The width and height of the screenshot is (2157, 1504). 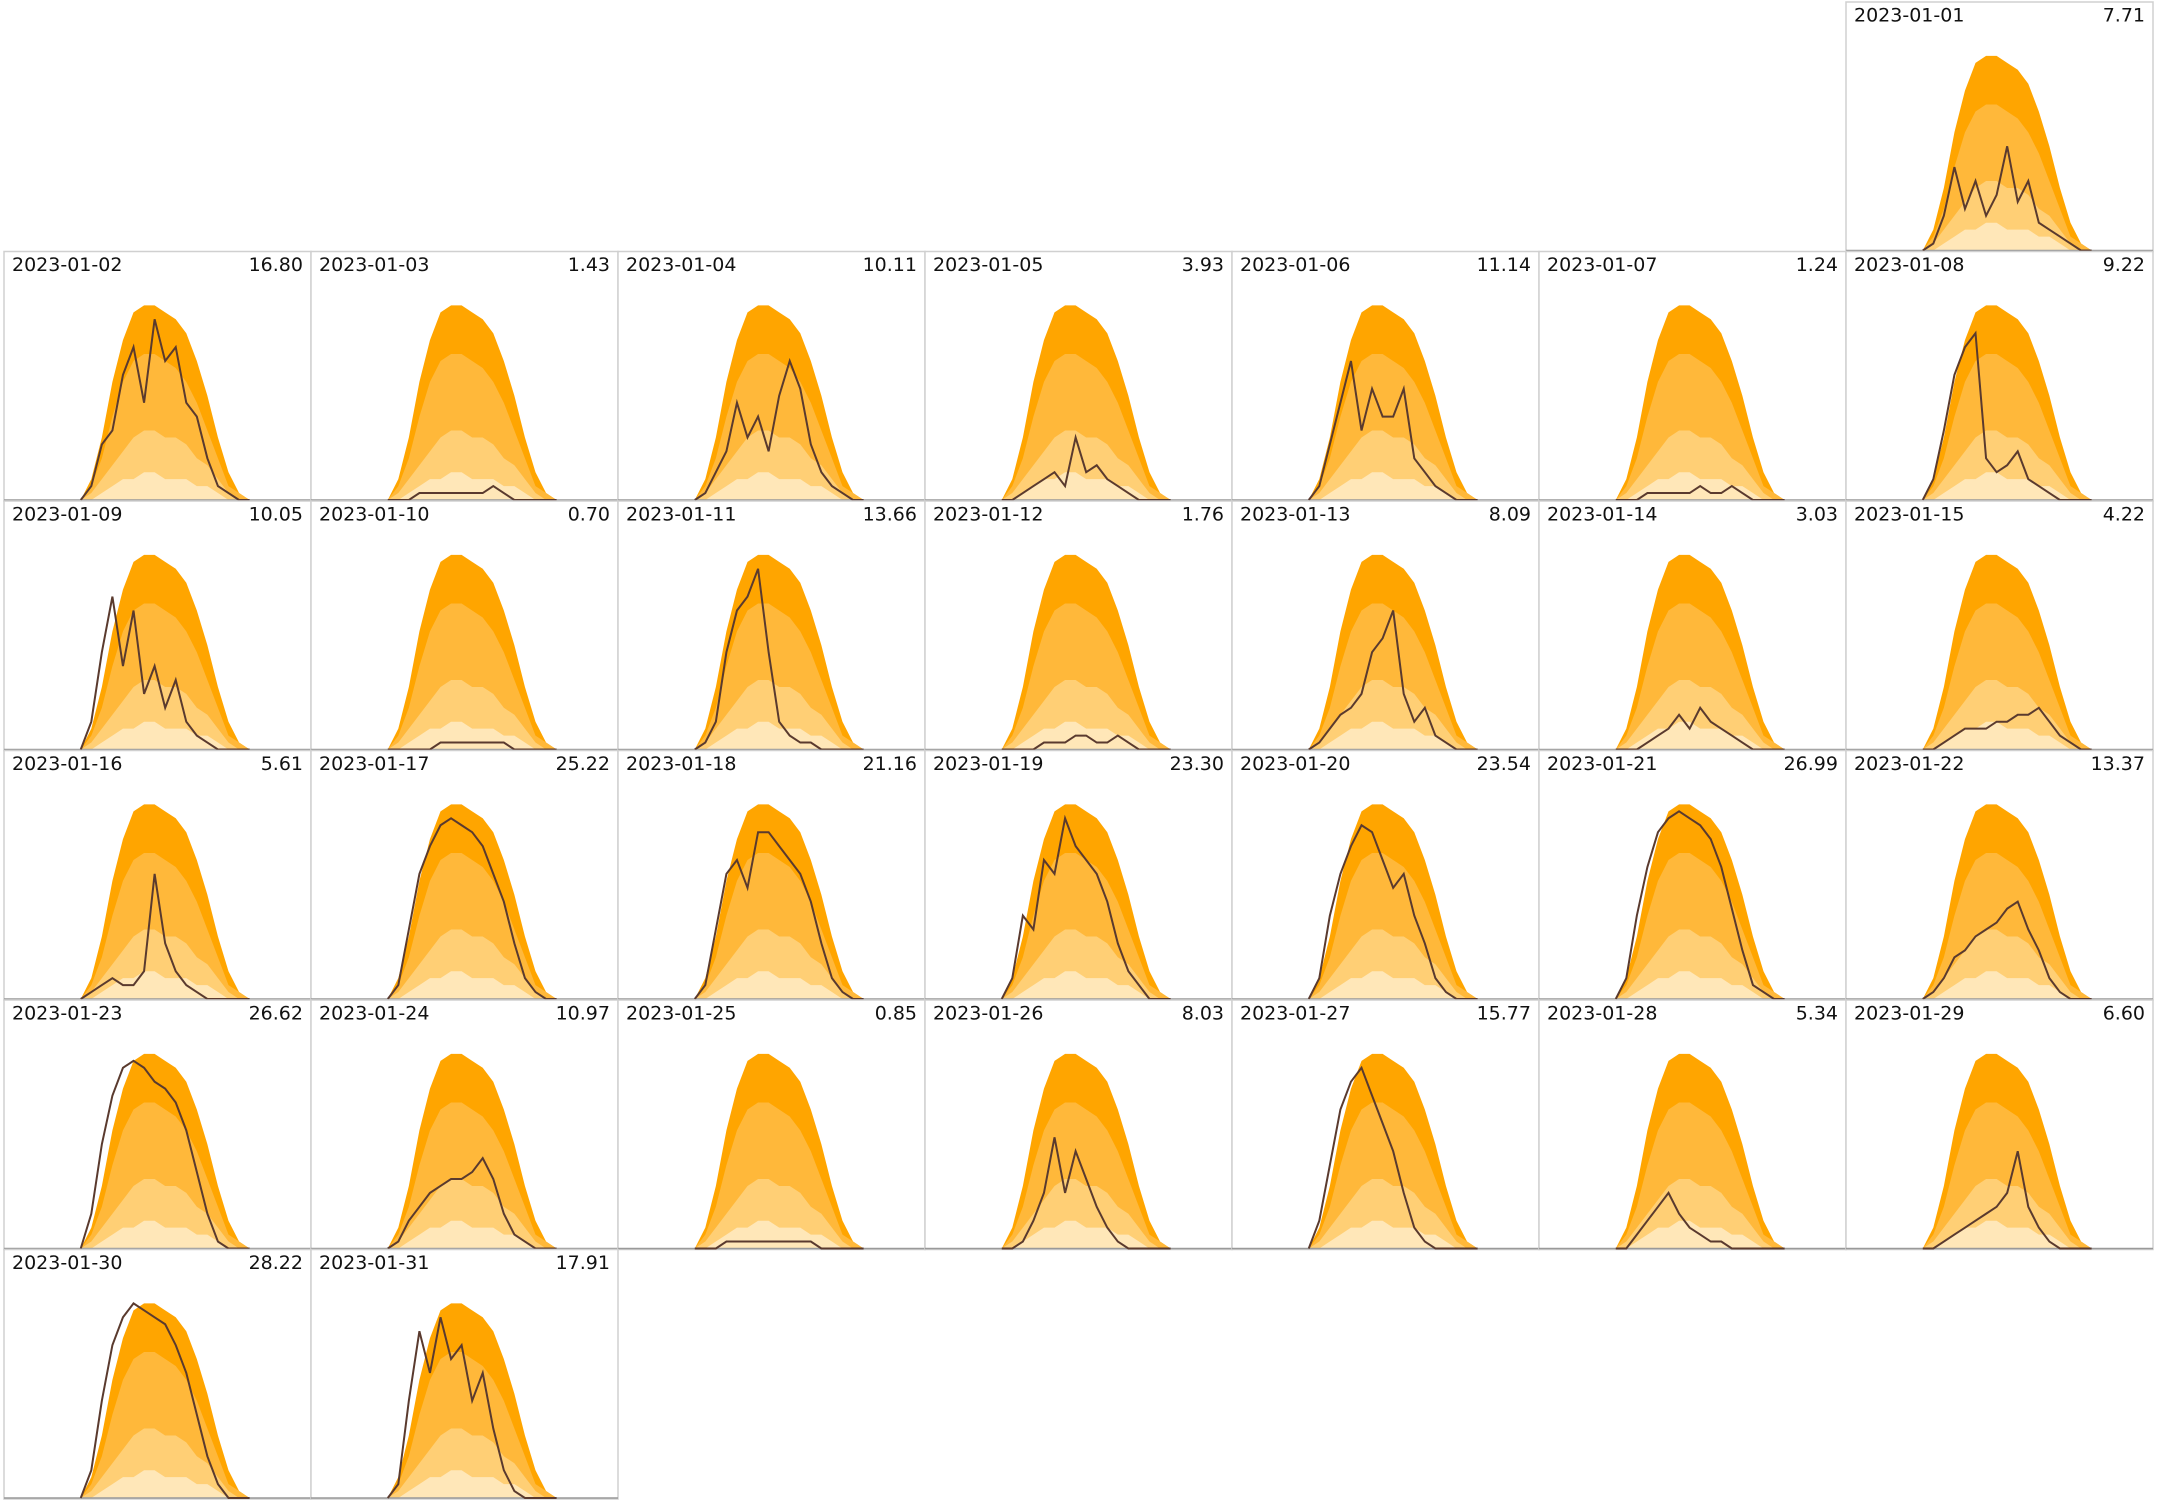 I want to click on day-cell: 2023-01-05 3.93, so click(x=1078, y=376).